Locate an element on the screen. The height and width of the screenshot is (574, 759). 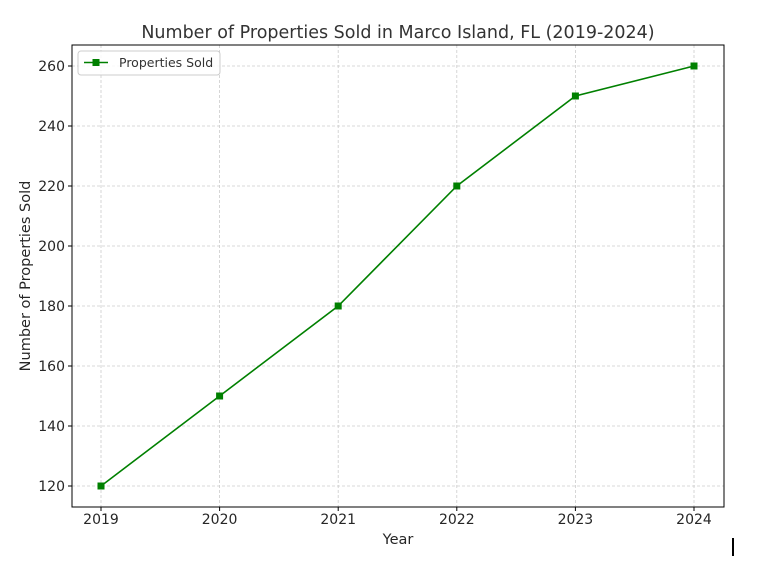
y-axis-label: Number of Properties Sold is located at coordinates (26, 276).